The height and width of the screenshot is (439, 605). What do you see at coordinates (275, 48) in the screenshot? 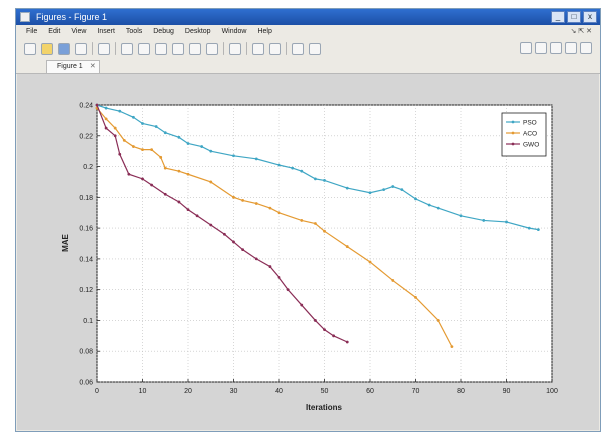
I see `legend-icon` at bounding box center [275, 48].